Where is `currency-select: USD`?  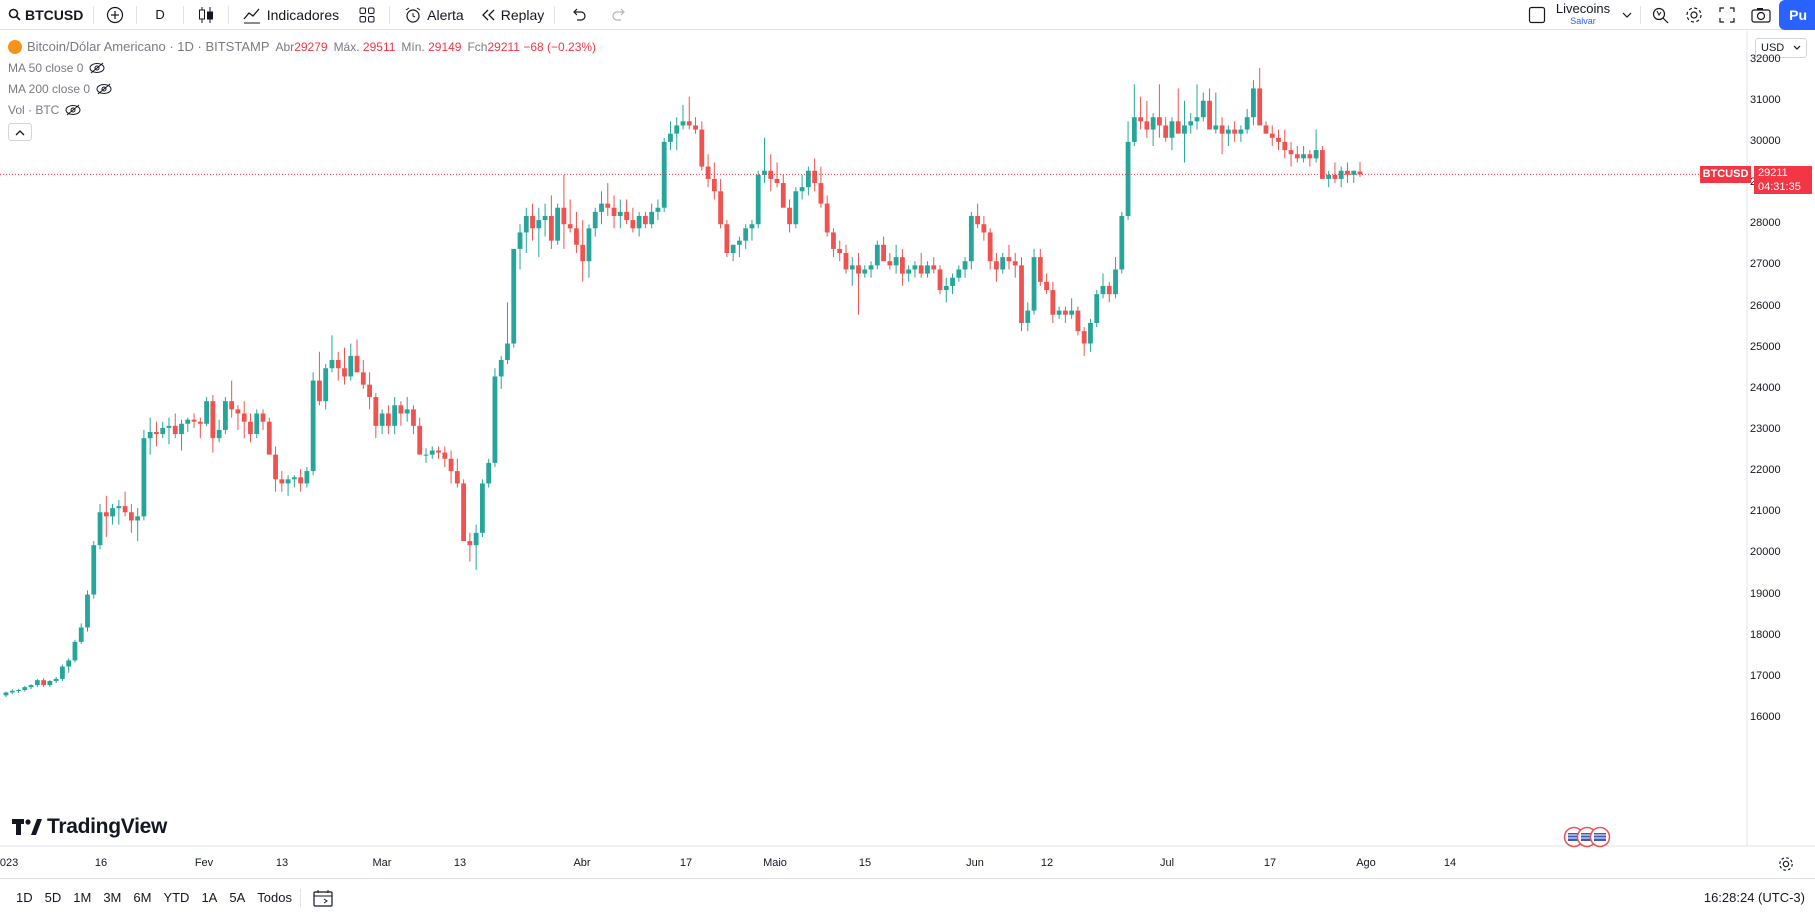
currency-select: USD is located at coordinates (1781, 48).